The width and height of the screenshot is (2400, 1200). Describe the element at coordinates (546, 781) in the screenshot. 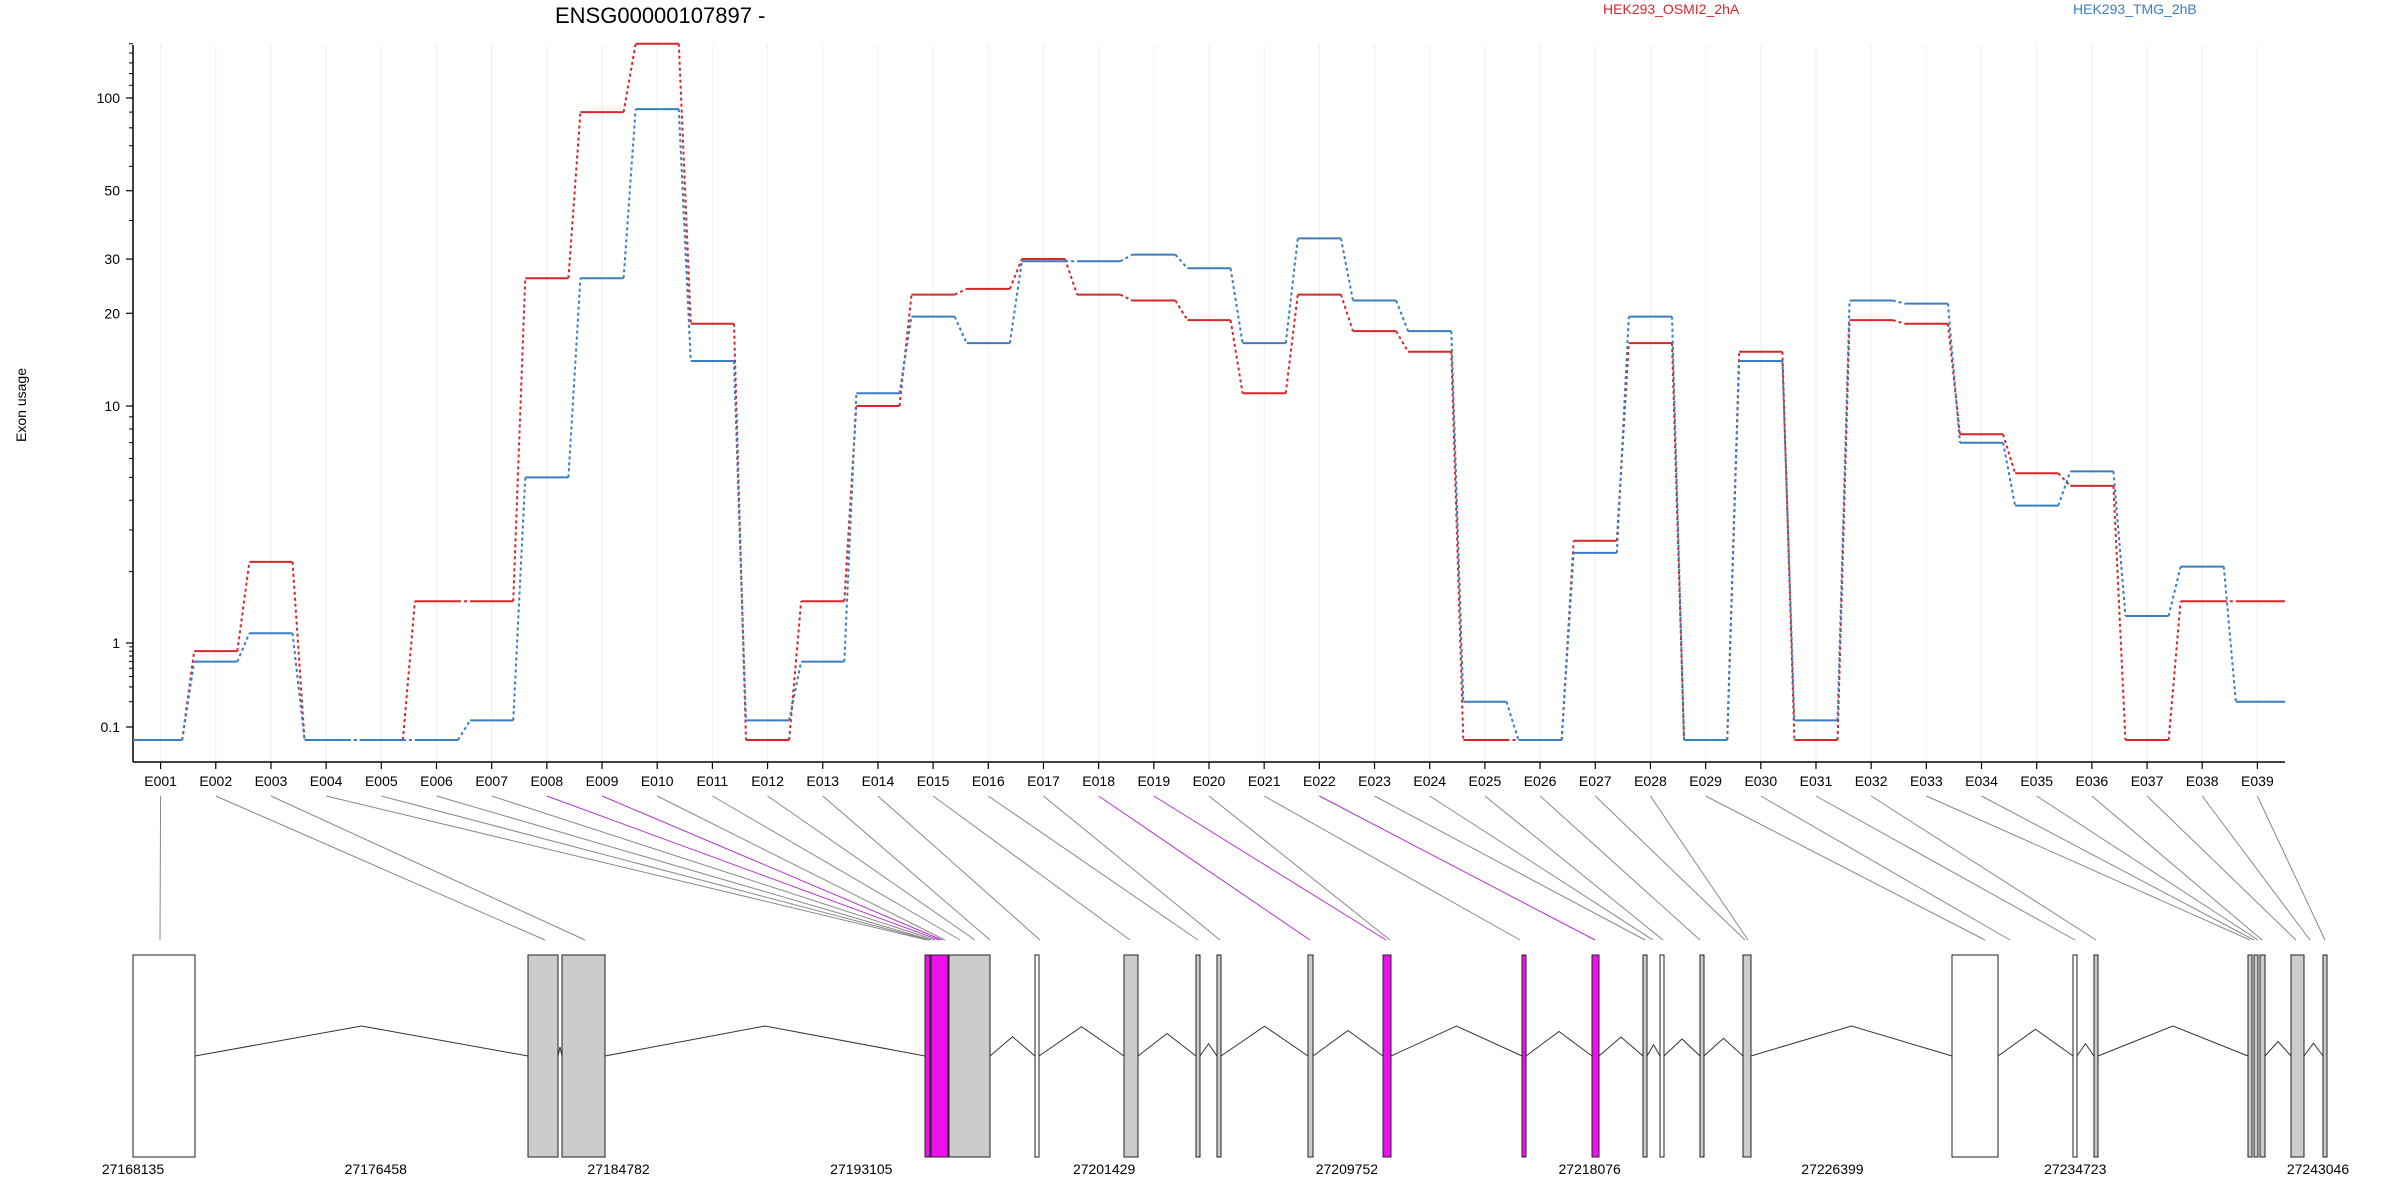

I see `x-tick-label: E008` at that location.